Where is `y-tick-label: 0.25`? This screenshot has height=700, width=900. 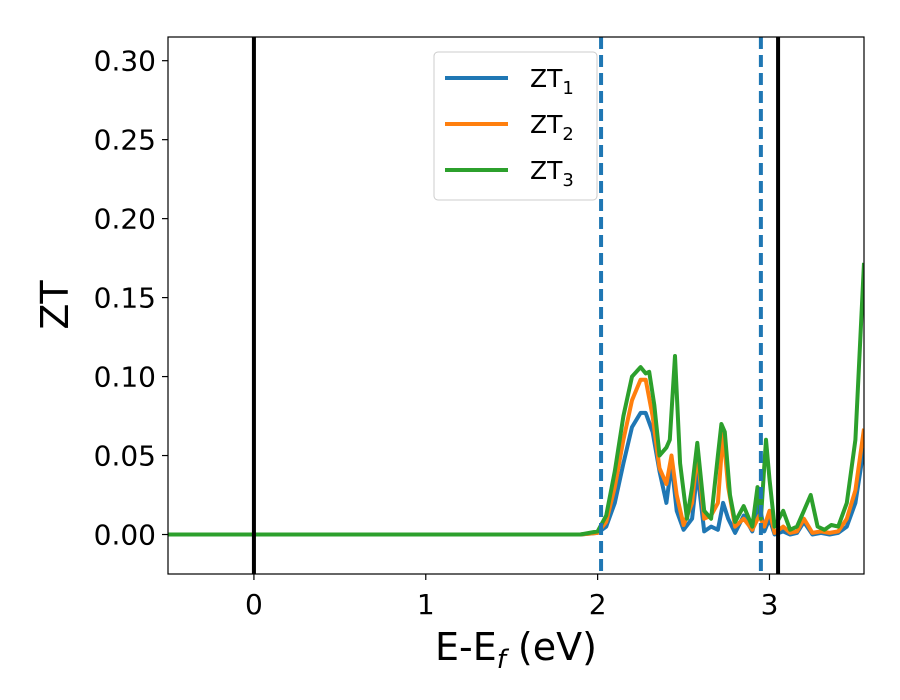
y-tick-label: 0.25 is located at coordinates (125, 140).